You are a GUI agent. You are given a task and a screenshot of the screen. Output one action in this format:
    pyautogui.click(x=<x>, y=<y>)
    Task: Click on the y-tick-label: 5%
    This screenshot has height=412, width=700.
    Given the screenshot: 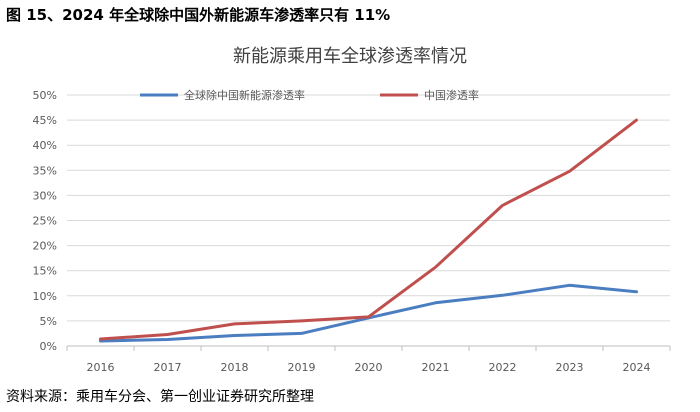 What is the action you would take?
    pyautogui.click(x=48, y=321)
    